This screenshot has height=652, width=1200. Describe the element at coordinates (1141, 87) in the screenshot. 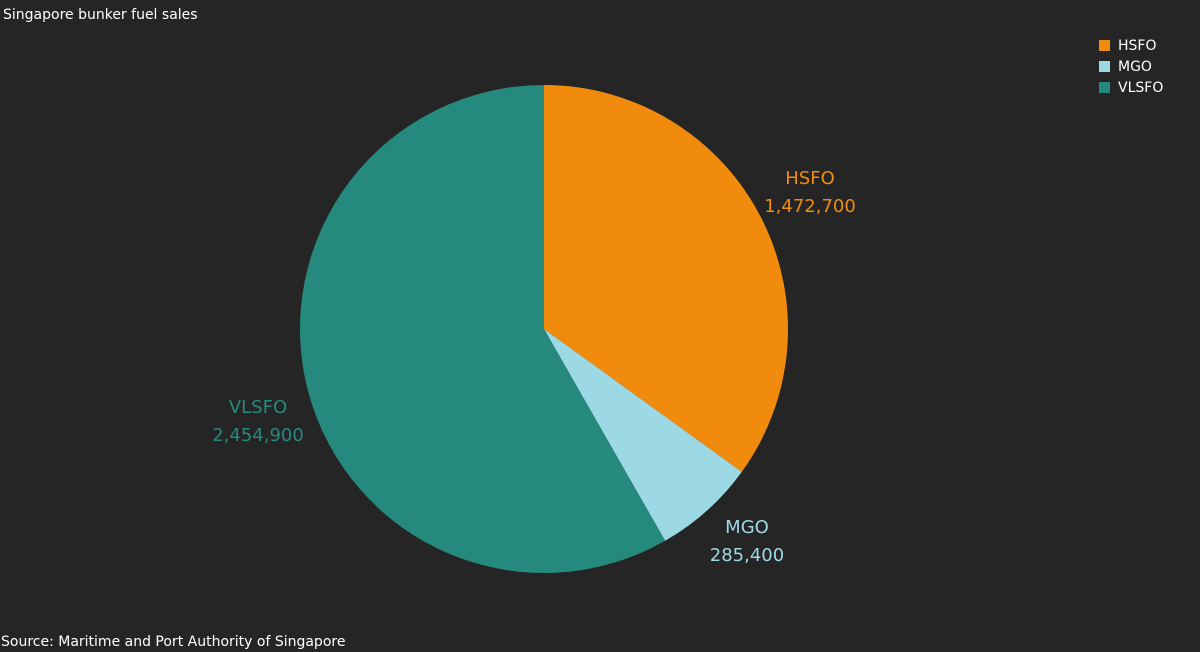

I see `legend-label-vlsfo: VLSFO` at that location.